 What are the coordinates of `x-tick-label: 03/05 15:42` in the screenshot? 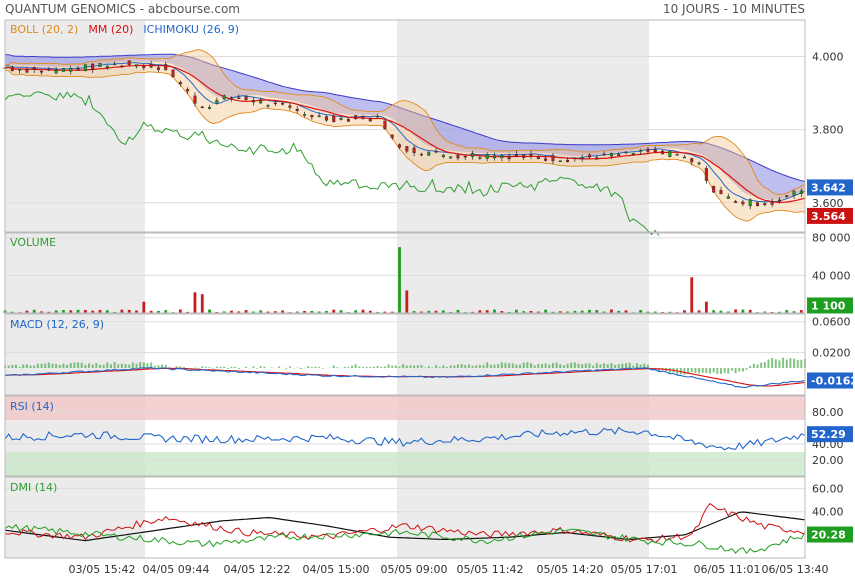 It's located at (102, 569).